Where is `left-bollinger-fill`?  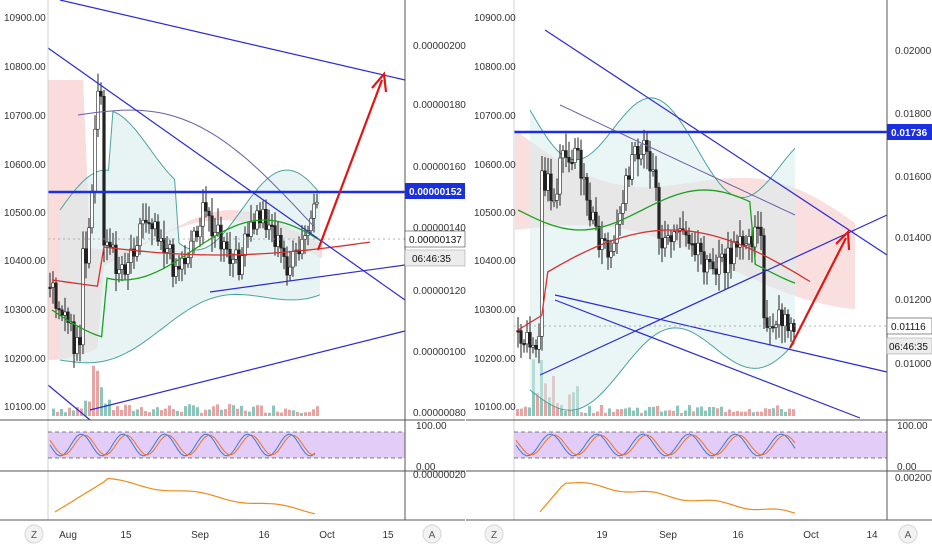 left-bollinger-fill is located at coordinates (190, 237).